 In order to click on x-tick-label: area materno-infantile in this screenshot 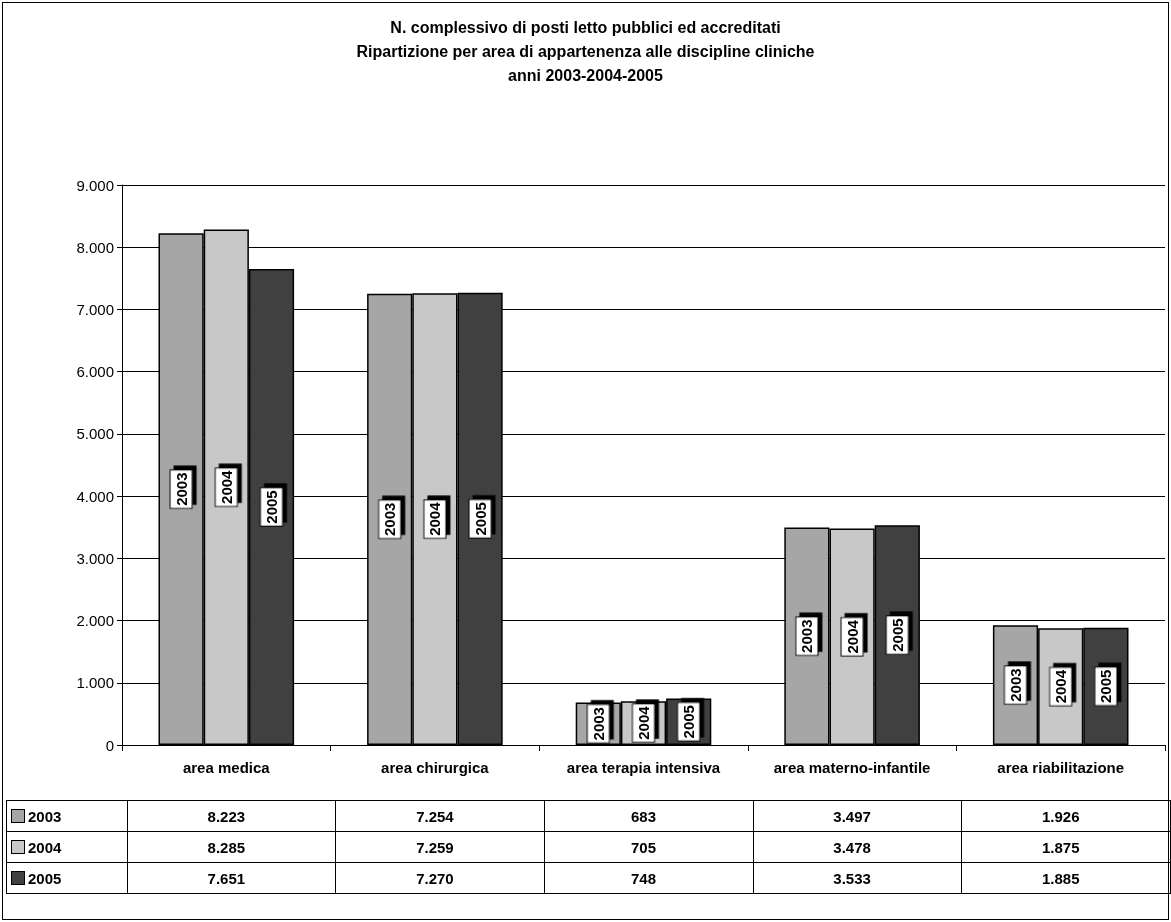, I will do `click(852, 767)`.